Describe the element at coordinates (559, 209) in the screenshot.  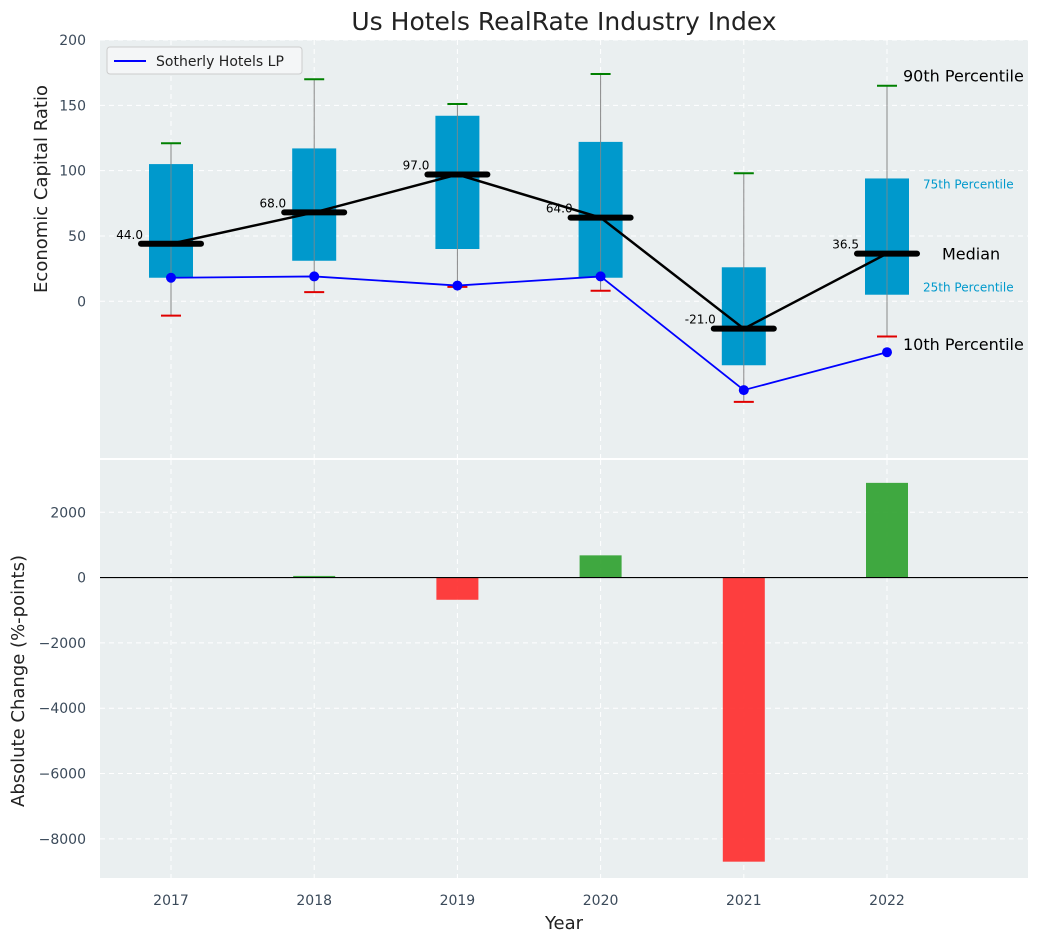
I see `median-value-label-2020: 64.0` at that location.